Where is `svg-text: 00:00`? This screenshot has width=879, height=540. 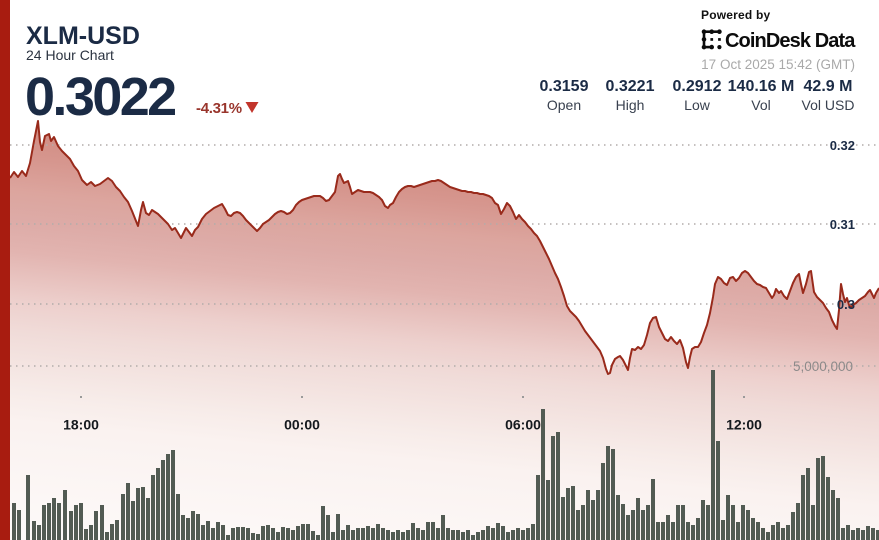 svg-text: 00:00 is located at coordinates (302, 425).